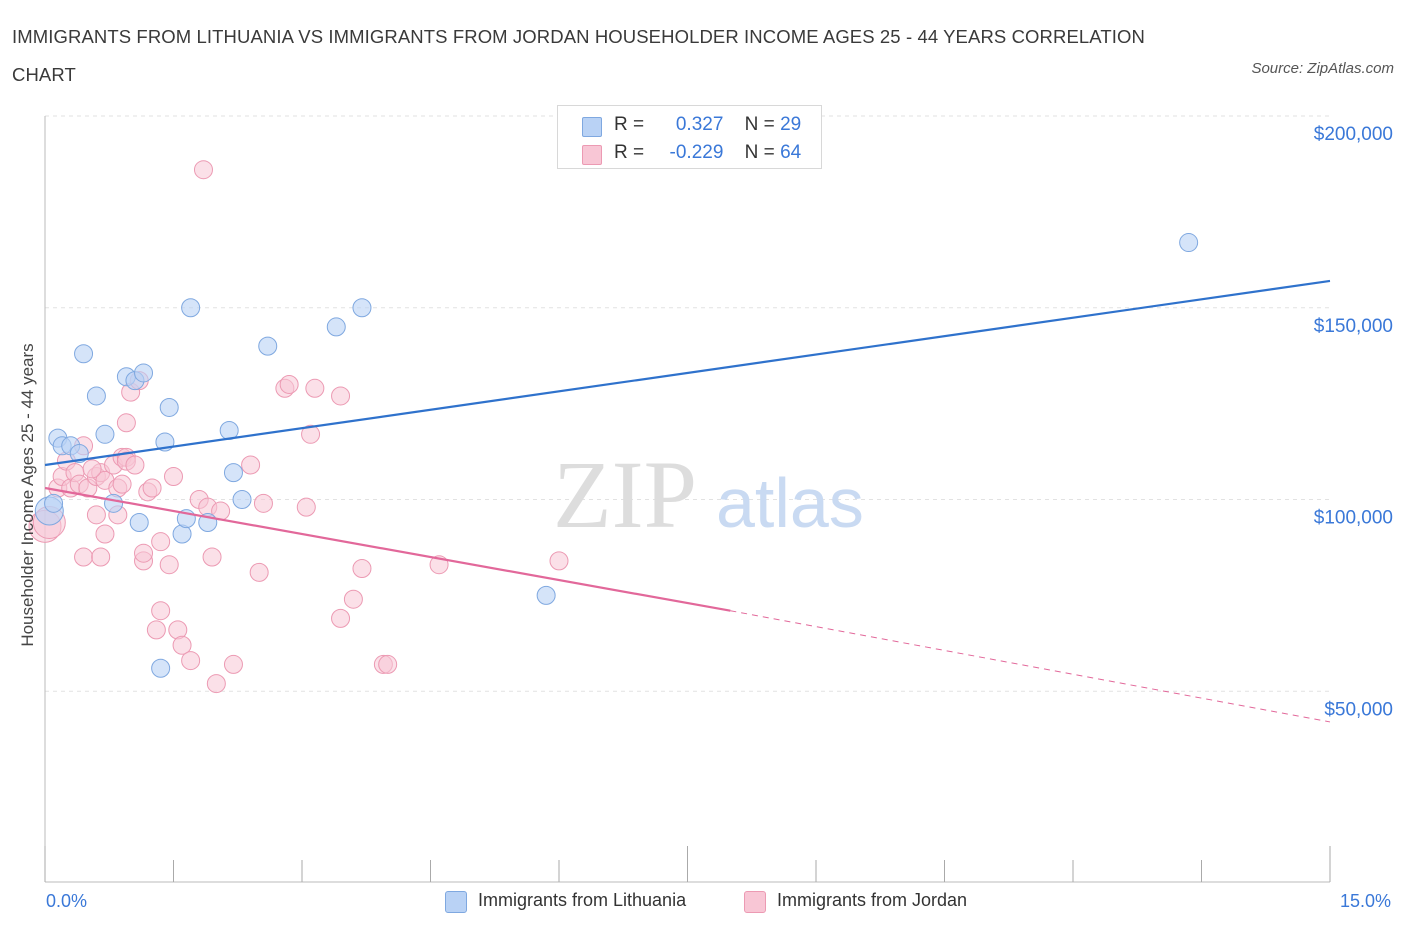 The height and width of the screenshot is (930, 1406). I want to click on x-tick-min: 0.0%, so click(67, 901).